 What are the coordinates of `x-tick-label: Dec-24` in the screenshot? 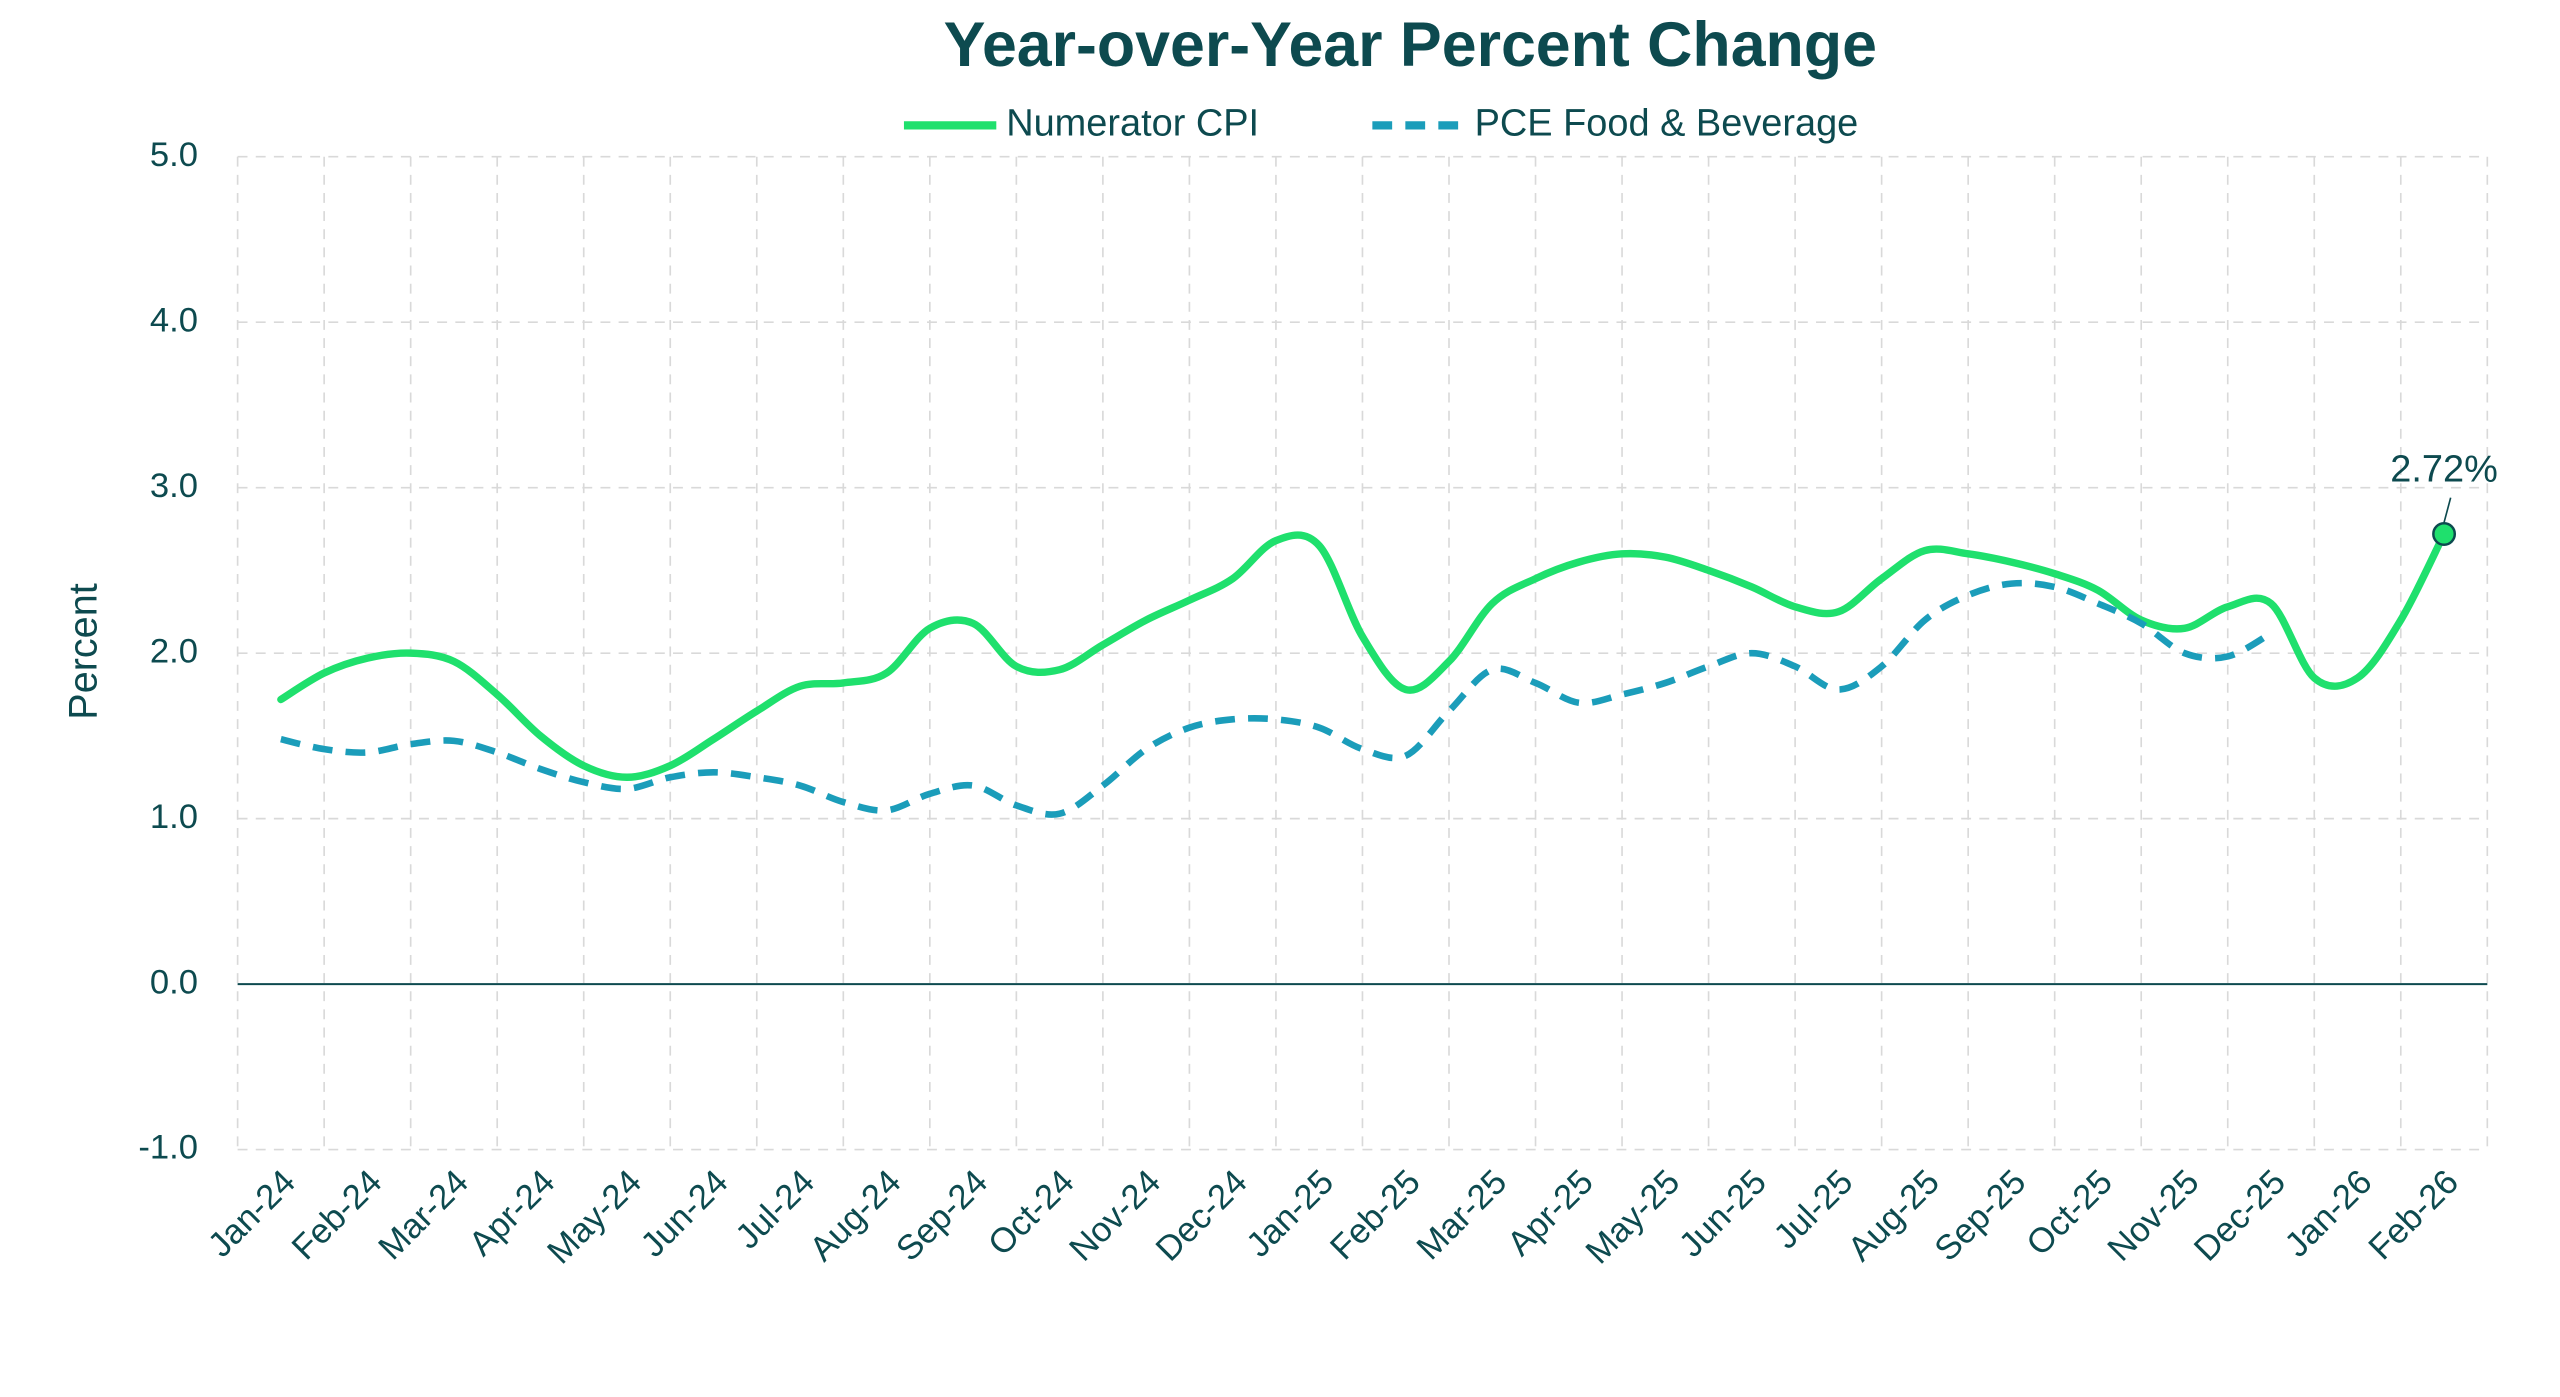 It's located at (1202, 1216).